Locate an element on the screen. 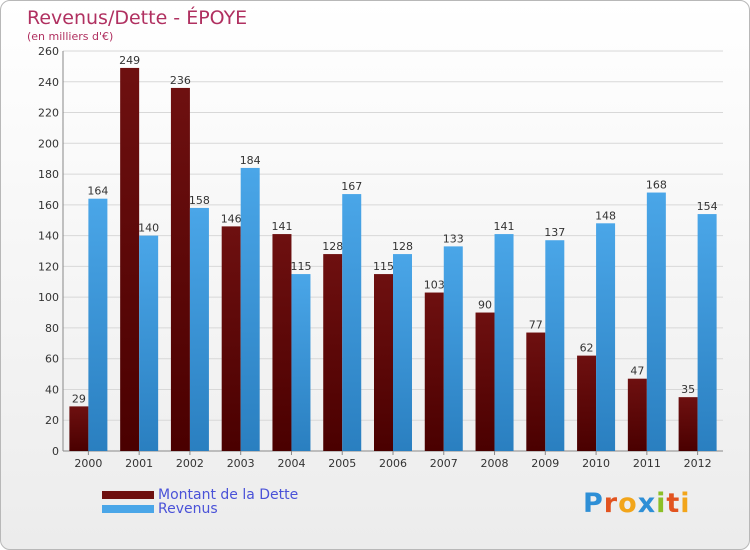  data-label-debt: 236 is located at coordinates (180, 80).